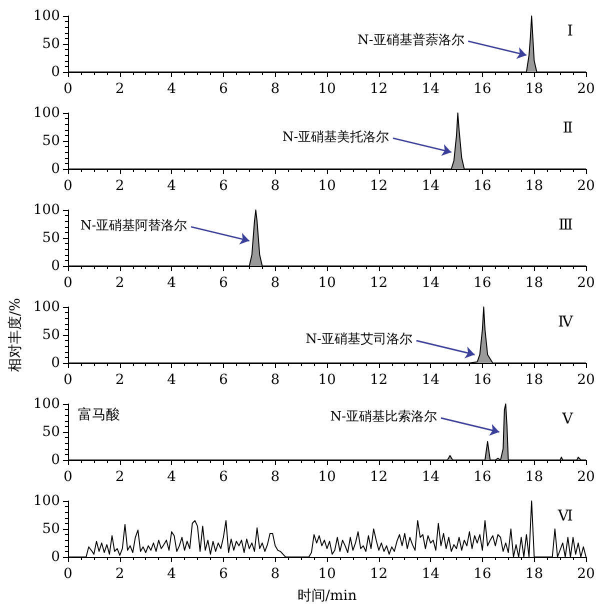 This screenshot has width=600, height=605. What do you see at coordinates (359, 340) in the screenshot?
I see `annotation: N-亚硝基艾司洛尔` at bounding box center [359, 340].